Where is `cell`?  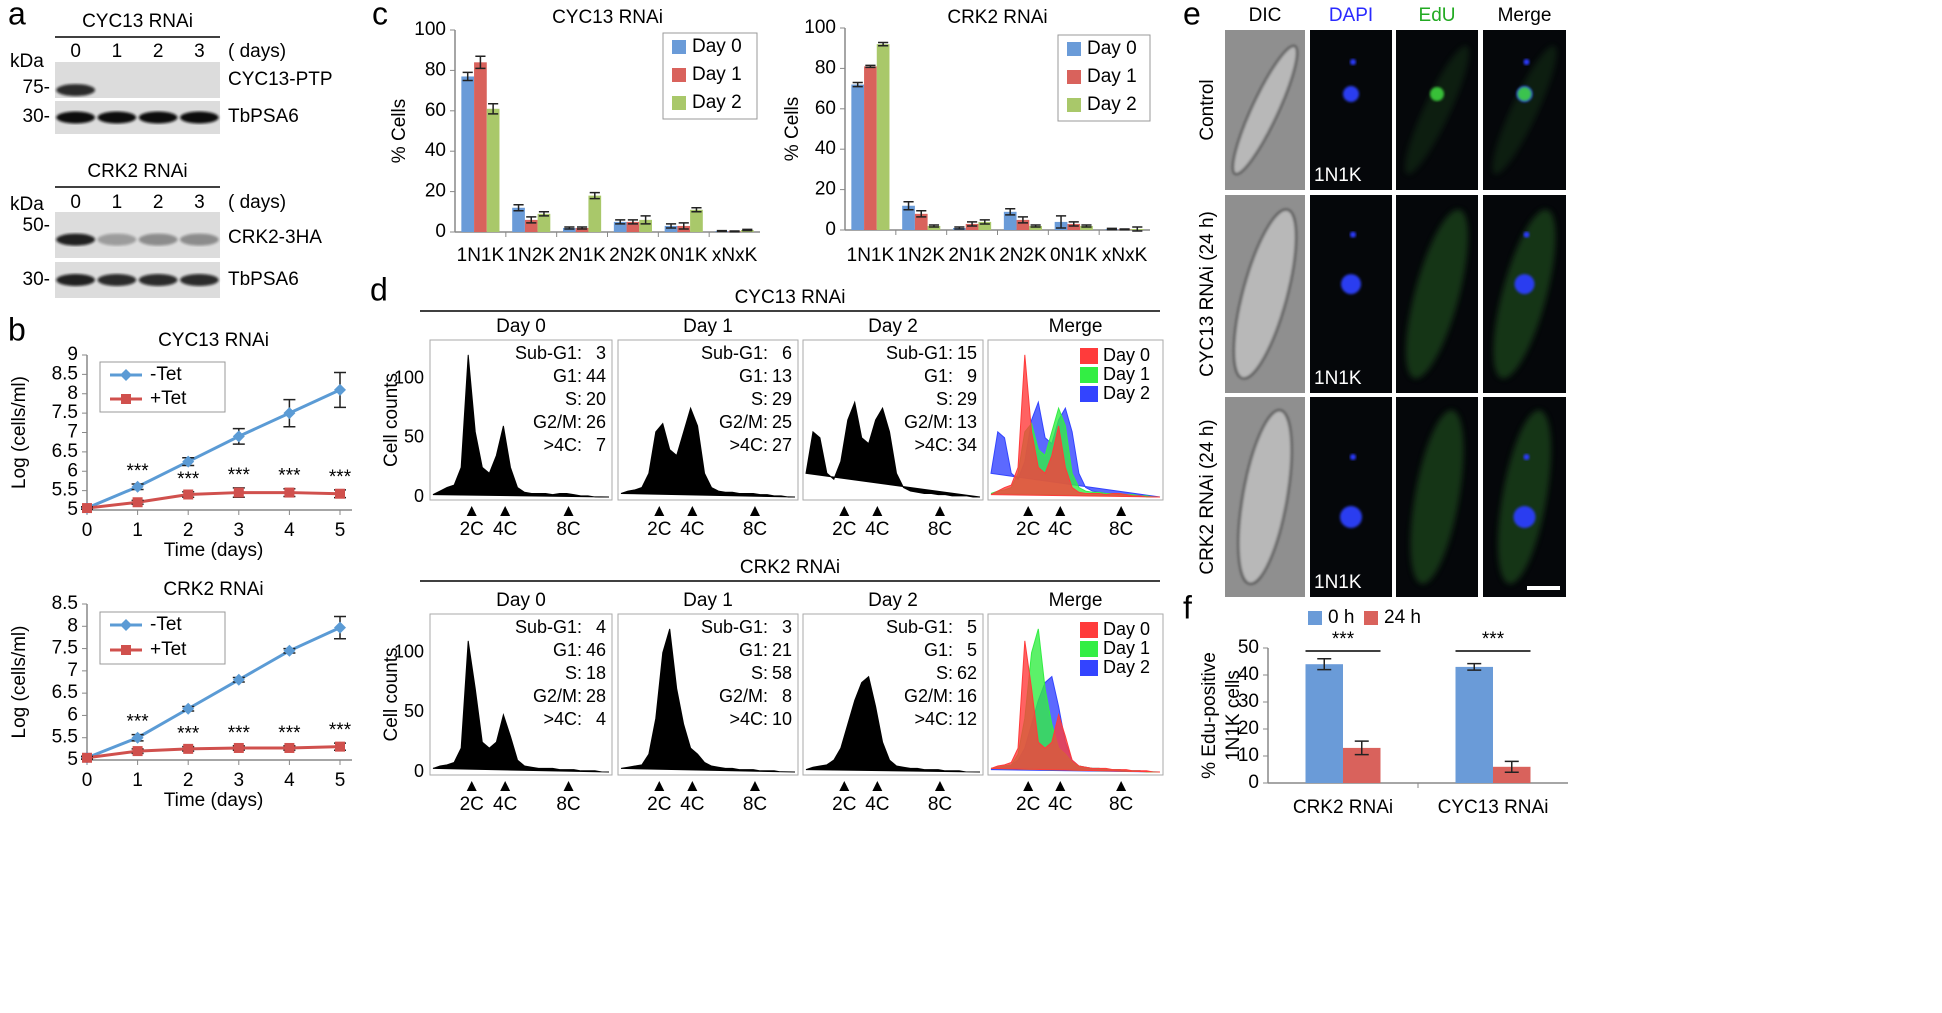
cell is located at coordinates (1265, 294).